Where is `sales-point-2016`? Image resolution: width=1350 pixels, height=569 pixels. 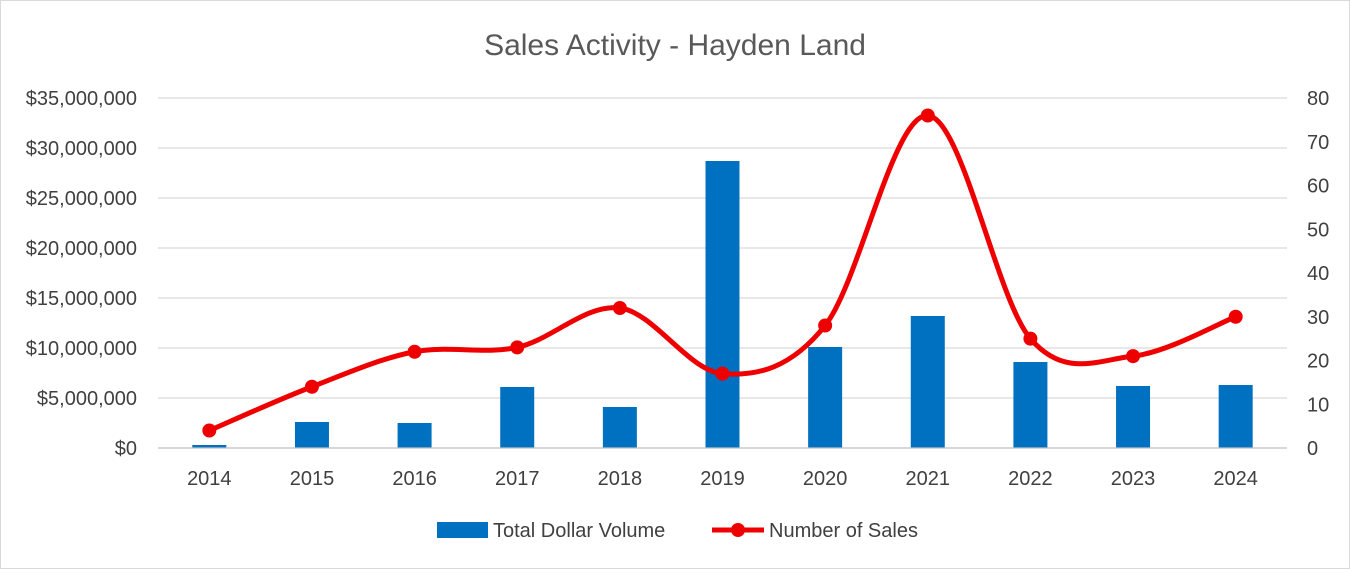 sales-point-2016 is located at coordinates (414, 351).